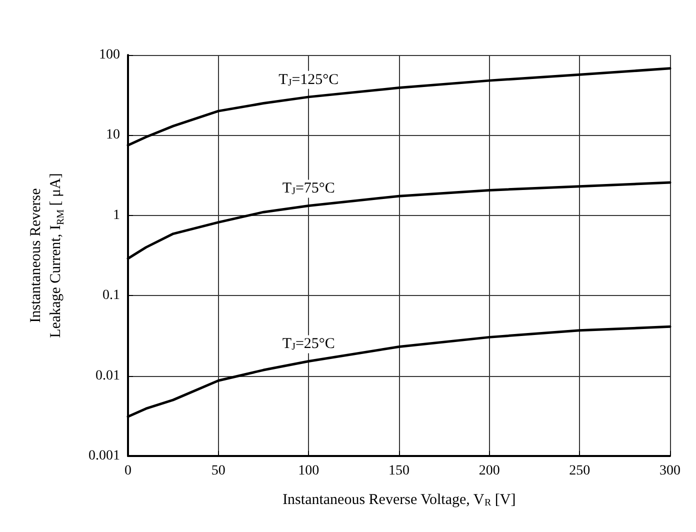  I want to click on y-tick-label: 0.1, so click(111, 296).